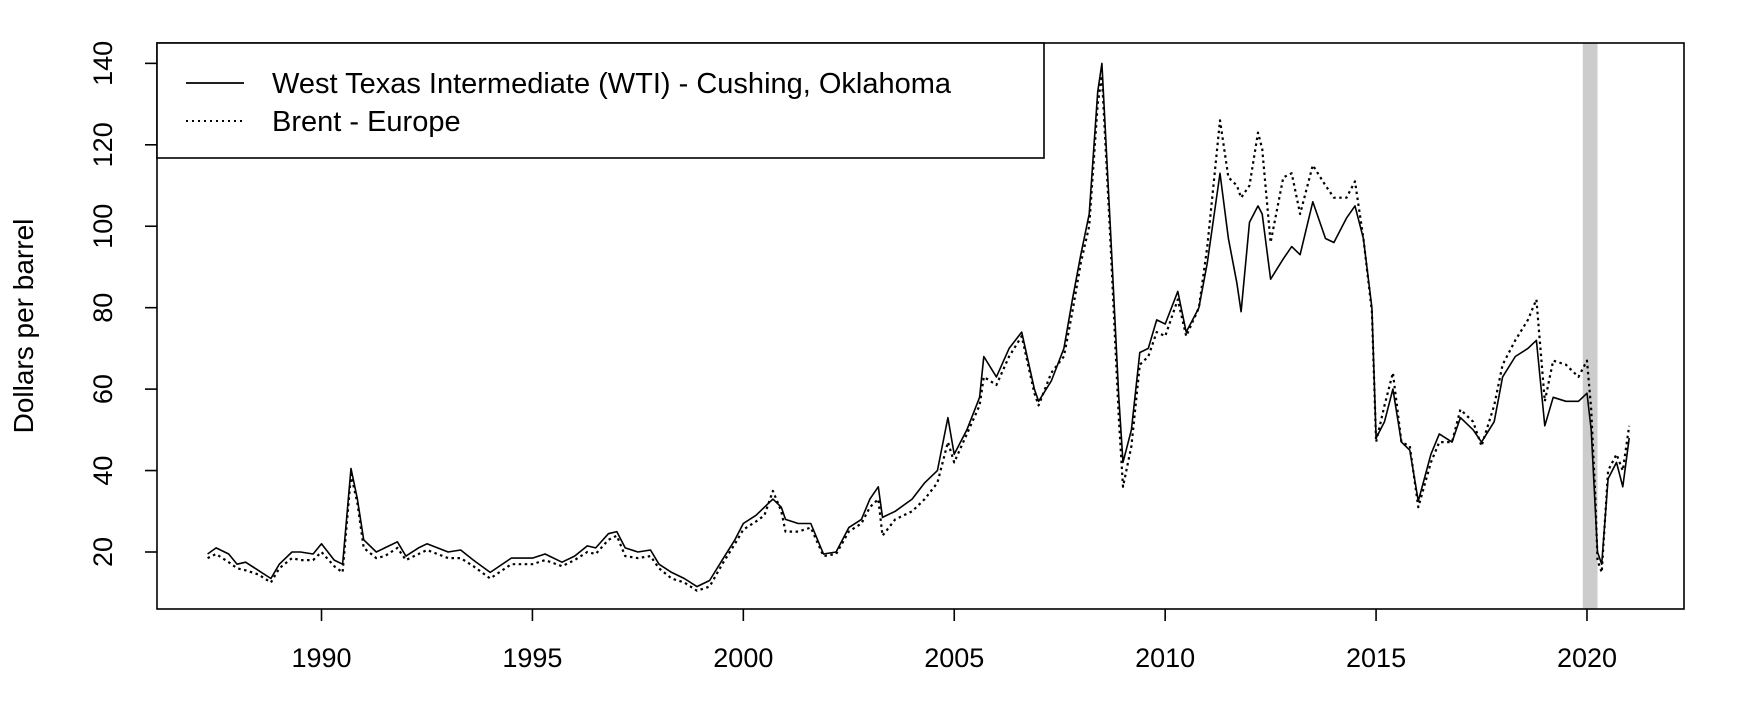 This screenshot has width=1738, height=712. What do you see at coordinates (1376, 658) in the screenshot?
I see `x-tick-label: 2015` at bounding box center [1376, 658].